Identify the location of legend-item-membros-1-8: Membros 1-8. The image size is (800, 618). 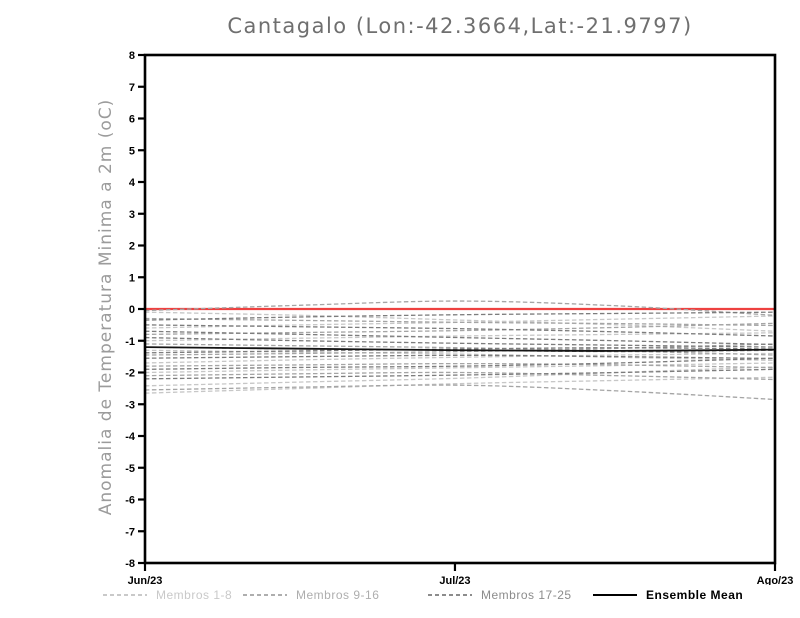
(167, 595).